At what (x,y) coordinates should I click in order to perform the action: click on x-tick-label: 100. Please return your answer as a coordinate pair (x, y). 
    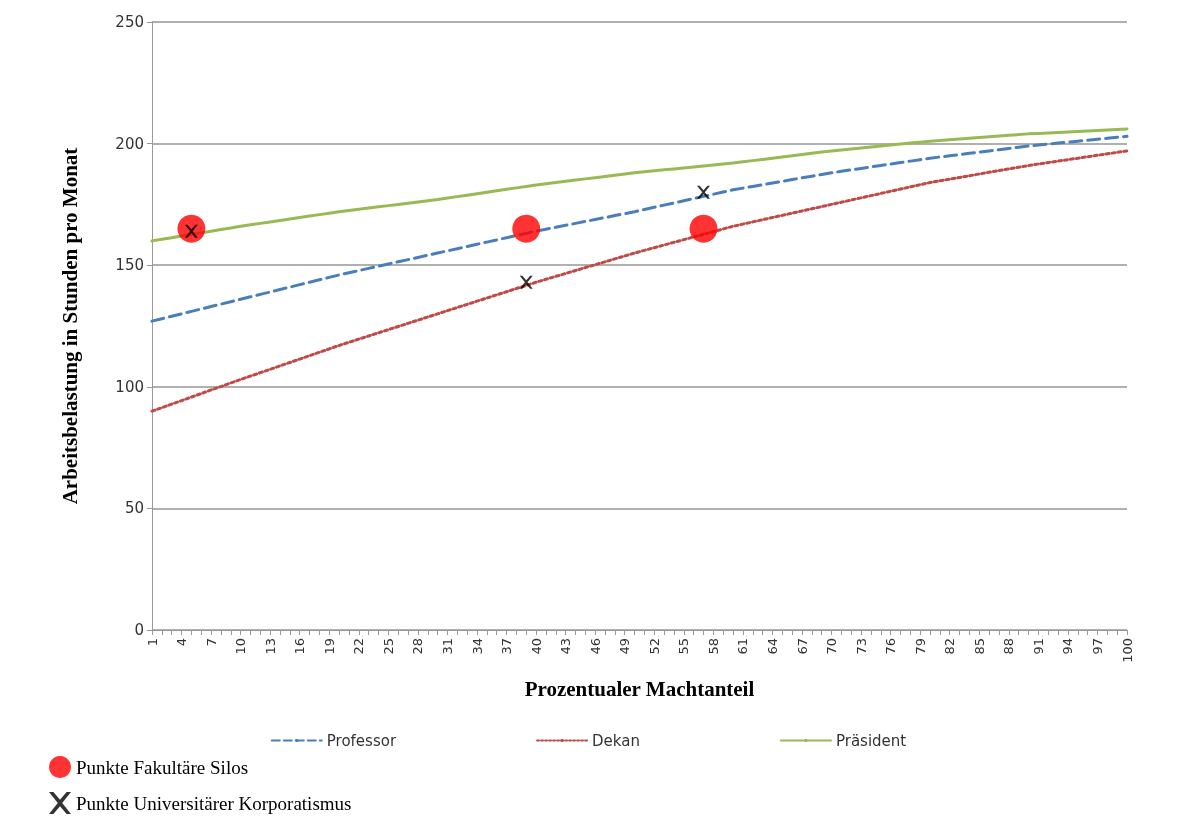
    Looking at the image, I should click on (1127, 650).